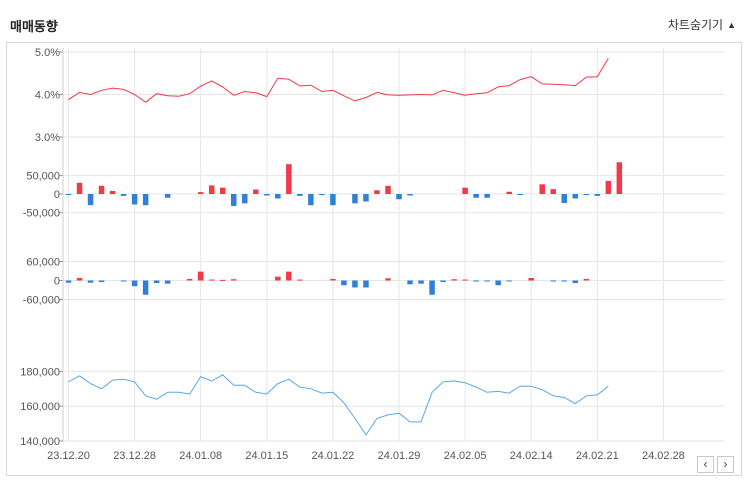 This screenshot has height=489, width=750. Describe the element at coordinates (705, 464) in the screenshot. I see `prev-button: ‹` at that location.